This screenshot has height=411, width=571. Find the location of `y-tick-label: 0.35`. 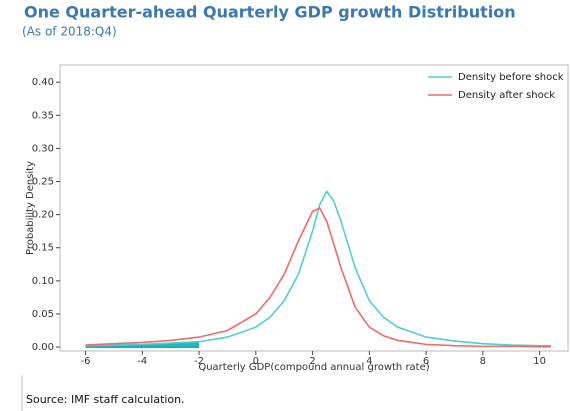

y-tick-label: 0.35 is located at coordinates (43, 115).